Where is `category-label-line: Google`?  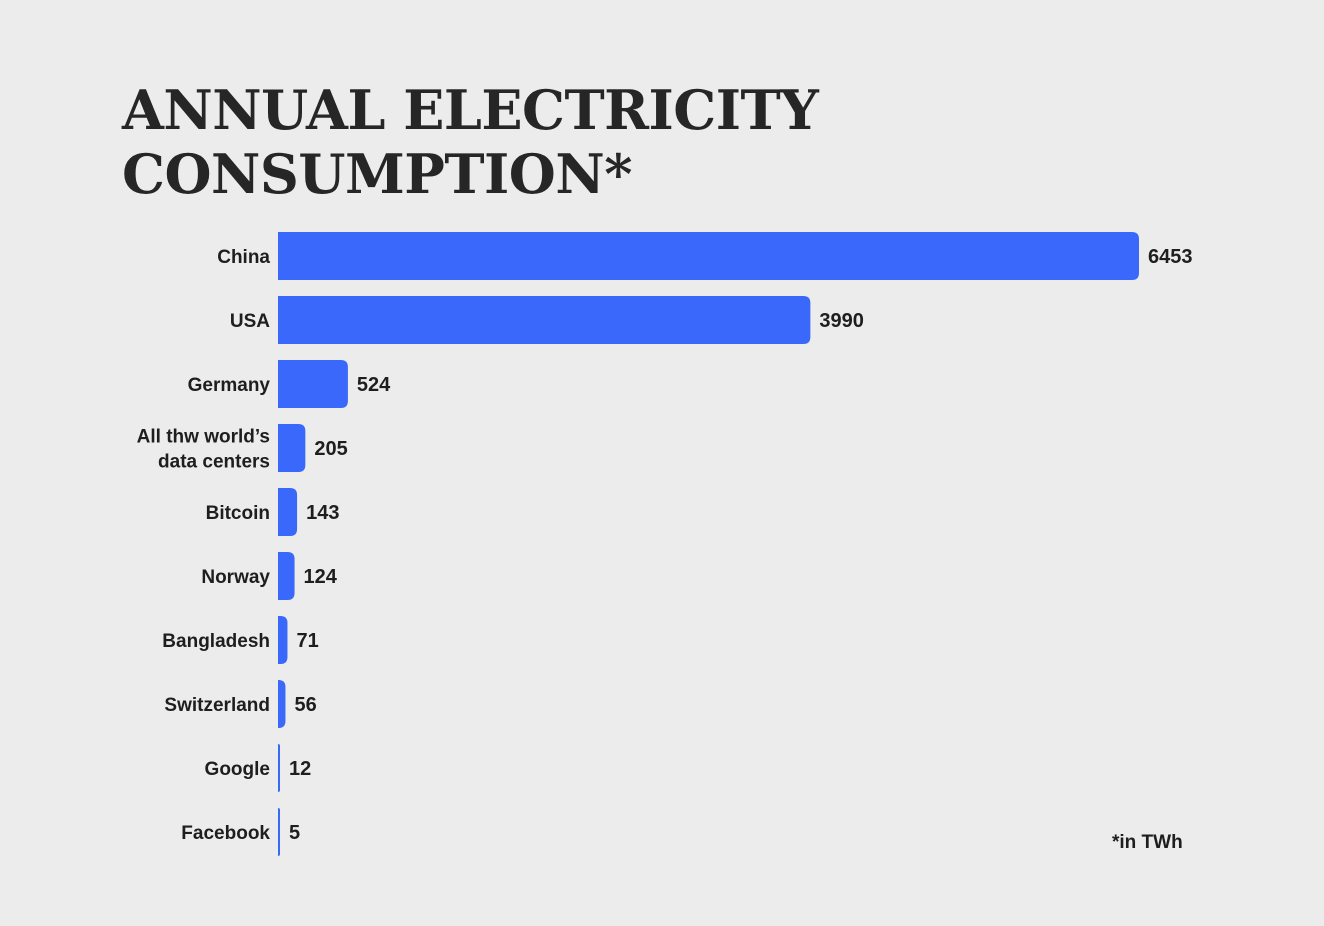
category-label-line: Google is located at coordinates (237, 769).